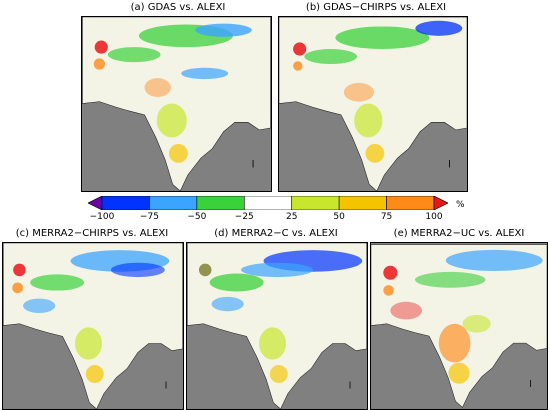  Describe the element at coordinates (460, 205) in the screenshot. I see `colorbar-unit: %` at that location.